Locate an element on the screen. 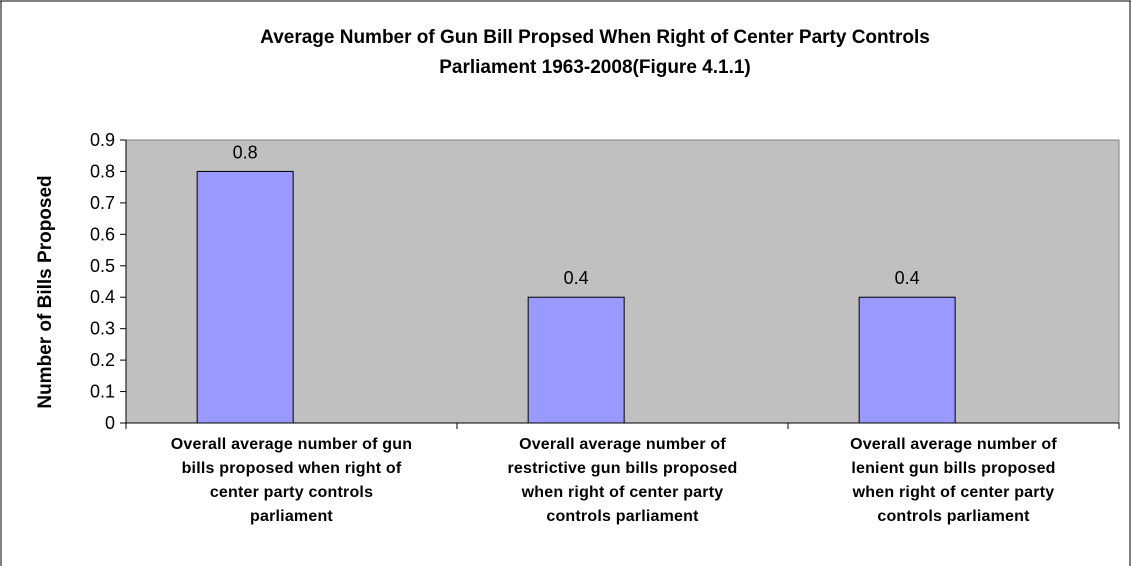 The image size is (1131, 566). y-tick-label: 0.2 is located at coordinates (102, 360).